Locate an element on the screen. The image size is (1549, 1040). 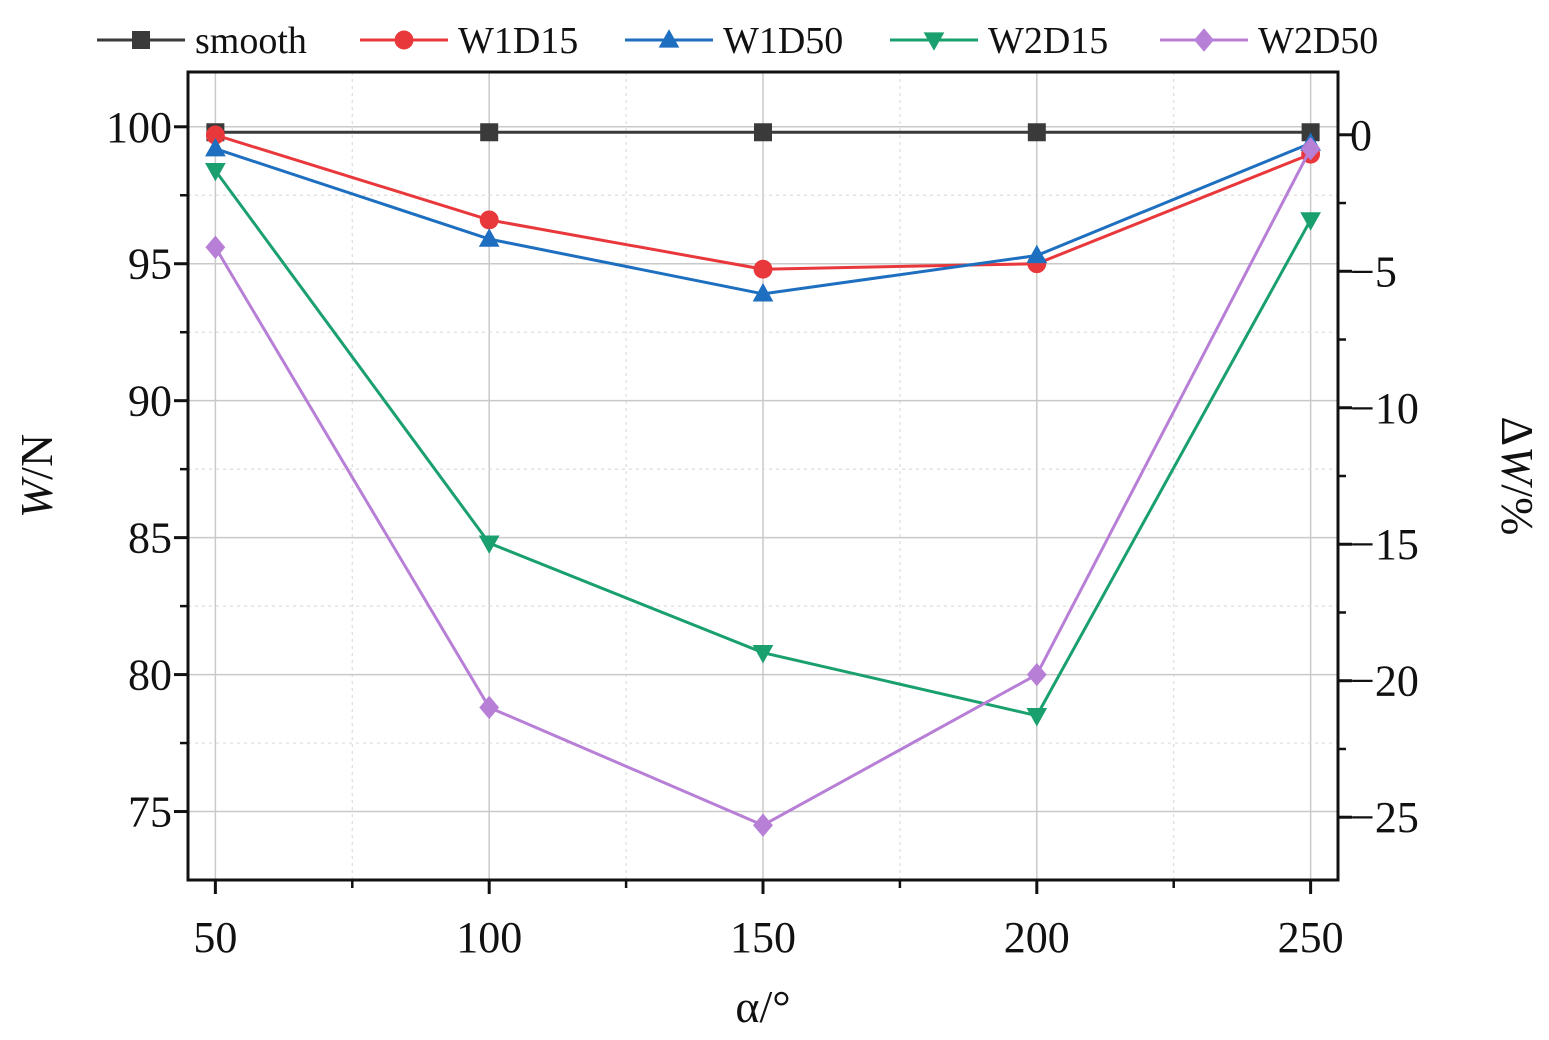
y-right-tick-label: 0 is located at coordinates (1361, 135).